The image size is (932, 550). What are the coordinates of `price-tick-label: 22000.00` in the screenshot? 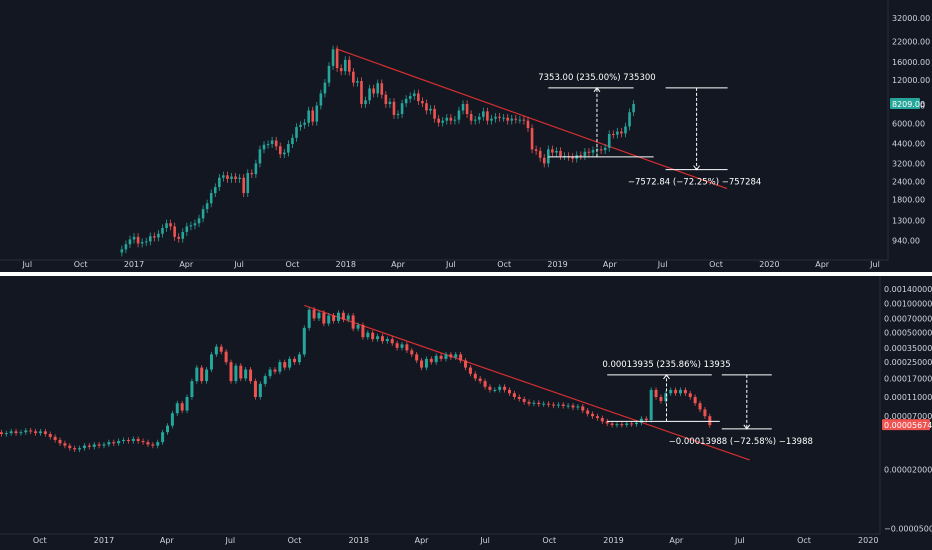 It's located at (911, 42).